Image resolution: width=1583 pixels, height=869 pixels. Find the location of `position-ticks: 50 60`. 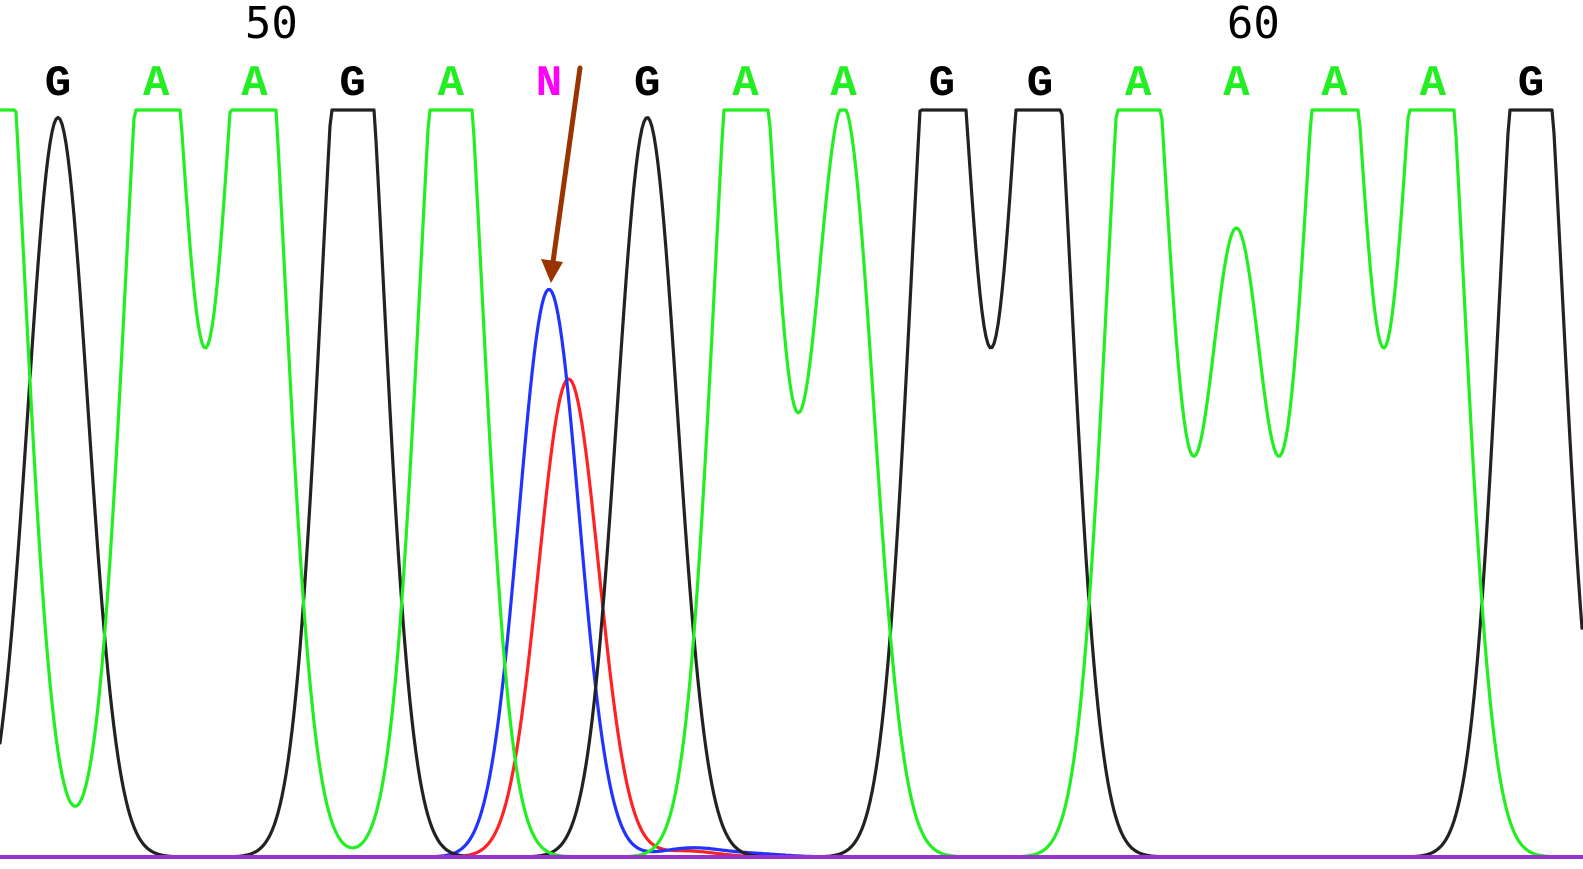

position-ticks: 50 60 is located at coordinates (762, 24).